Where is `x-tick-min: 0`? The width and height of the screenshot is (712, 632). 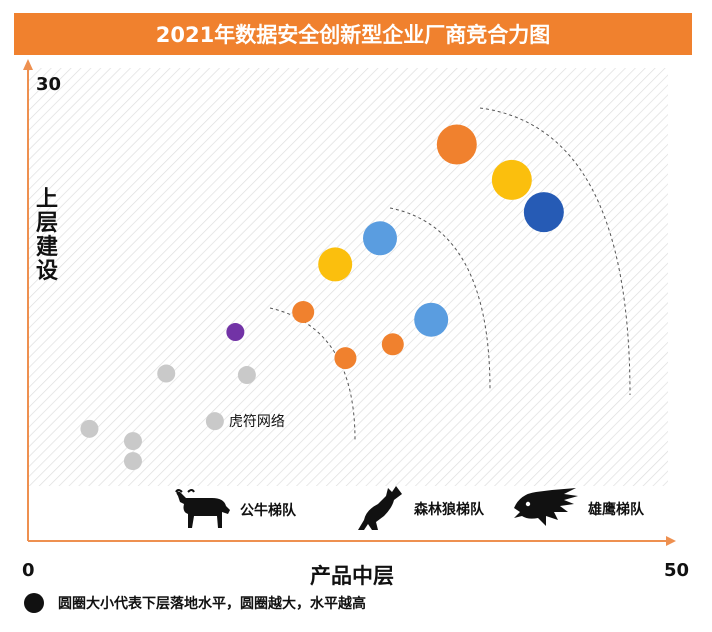
x-tick-min: 0 is located at coordinates (28, 570).